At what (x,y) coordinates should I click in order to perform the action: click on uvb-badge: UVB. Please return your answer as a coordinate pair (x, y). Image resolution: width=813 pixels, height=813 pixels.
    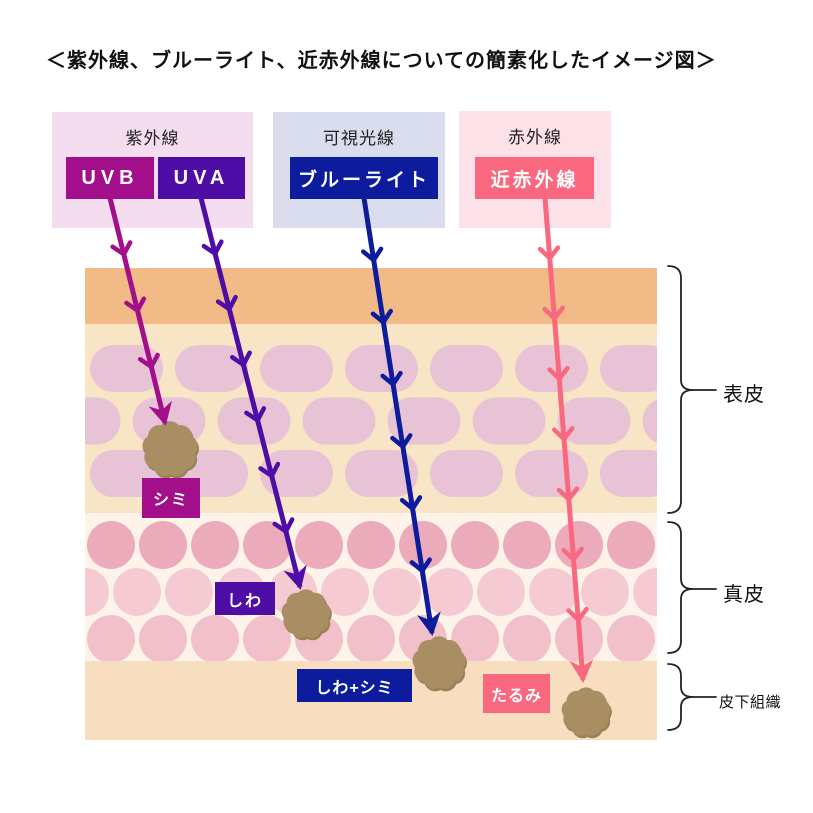
    Looking at the image, I should click on (110, 178).